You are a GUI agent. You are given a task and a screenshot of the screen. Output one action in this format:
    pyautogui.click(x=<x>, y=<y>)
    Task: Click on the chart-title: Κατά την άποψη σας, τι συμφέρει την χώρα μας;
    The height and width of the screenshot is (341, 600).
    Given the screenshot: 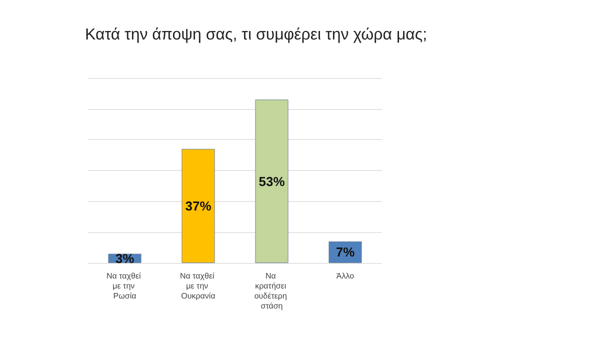 What is the action you would take?
    pyautogui.click(x=256, y=35)
    